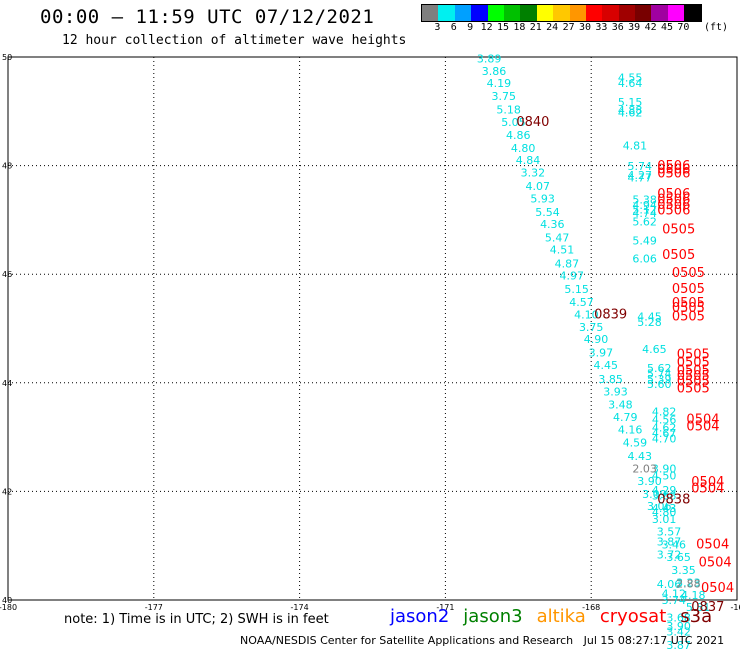 This screenshot has height=650, width=740. I want to click on satellite-legend: jason2 jason3 altika cryosat s3a, so click(558, 616).